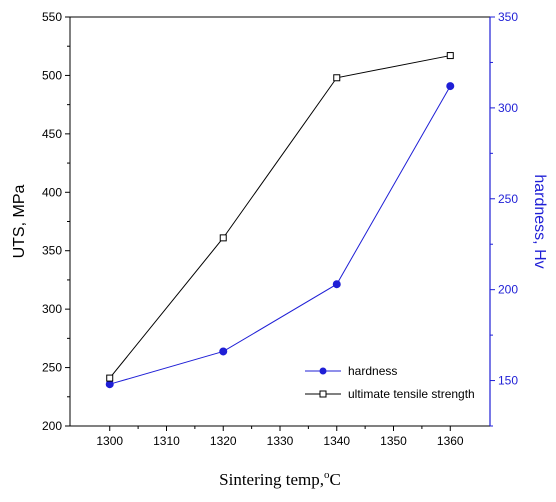 This screenshot has height=502, width=556. Describe the element at coordinates (56, 221) in the screenshot. I see `left-axis: 200 250 300 350 400 450 500 550` at that location.